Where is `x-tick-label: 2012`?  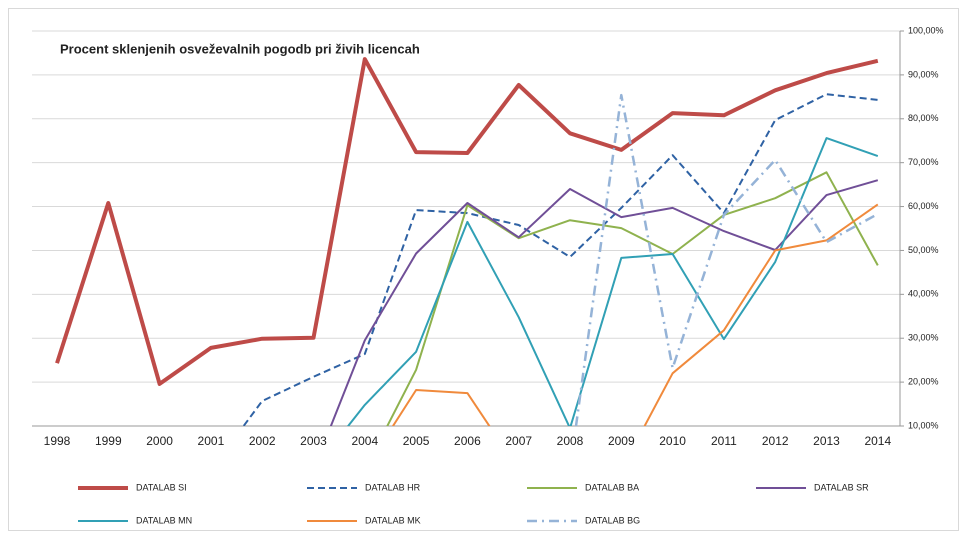 x-tick-label: 2012 is located at coordinates (775, 441).